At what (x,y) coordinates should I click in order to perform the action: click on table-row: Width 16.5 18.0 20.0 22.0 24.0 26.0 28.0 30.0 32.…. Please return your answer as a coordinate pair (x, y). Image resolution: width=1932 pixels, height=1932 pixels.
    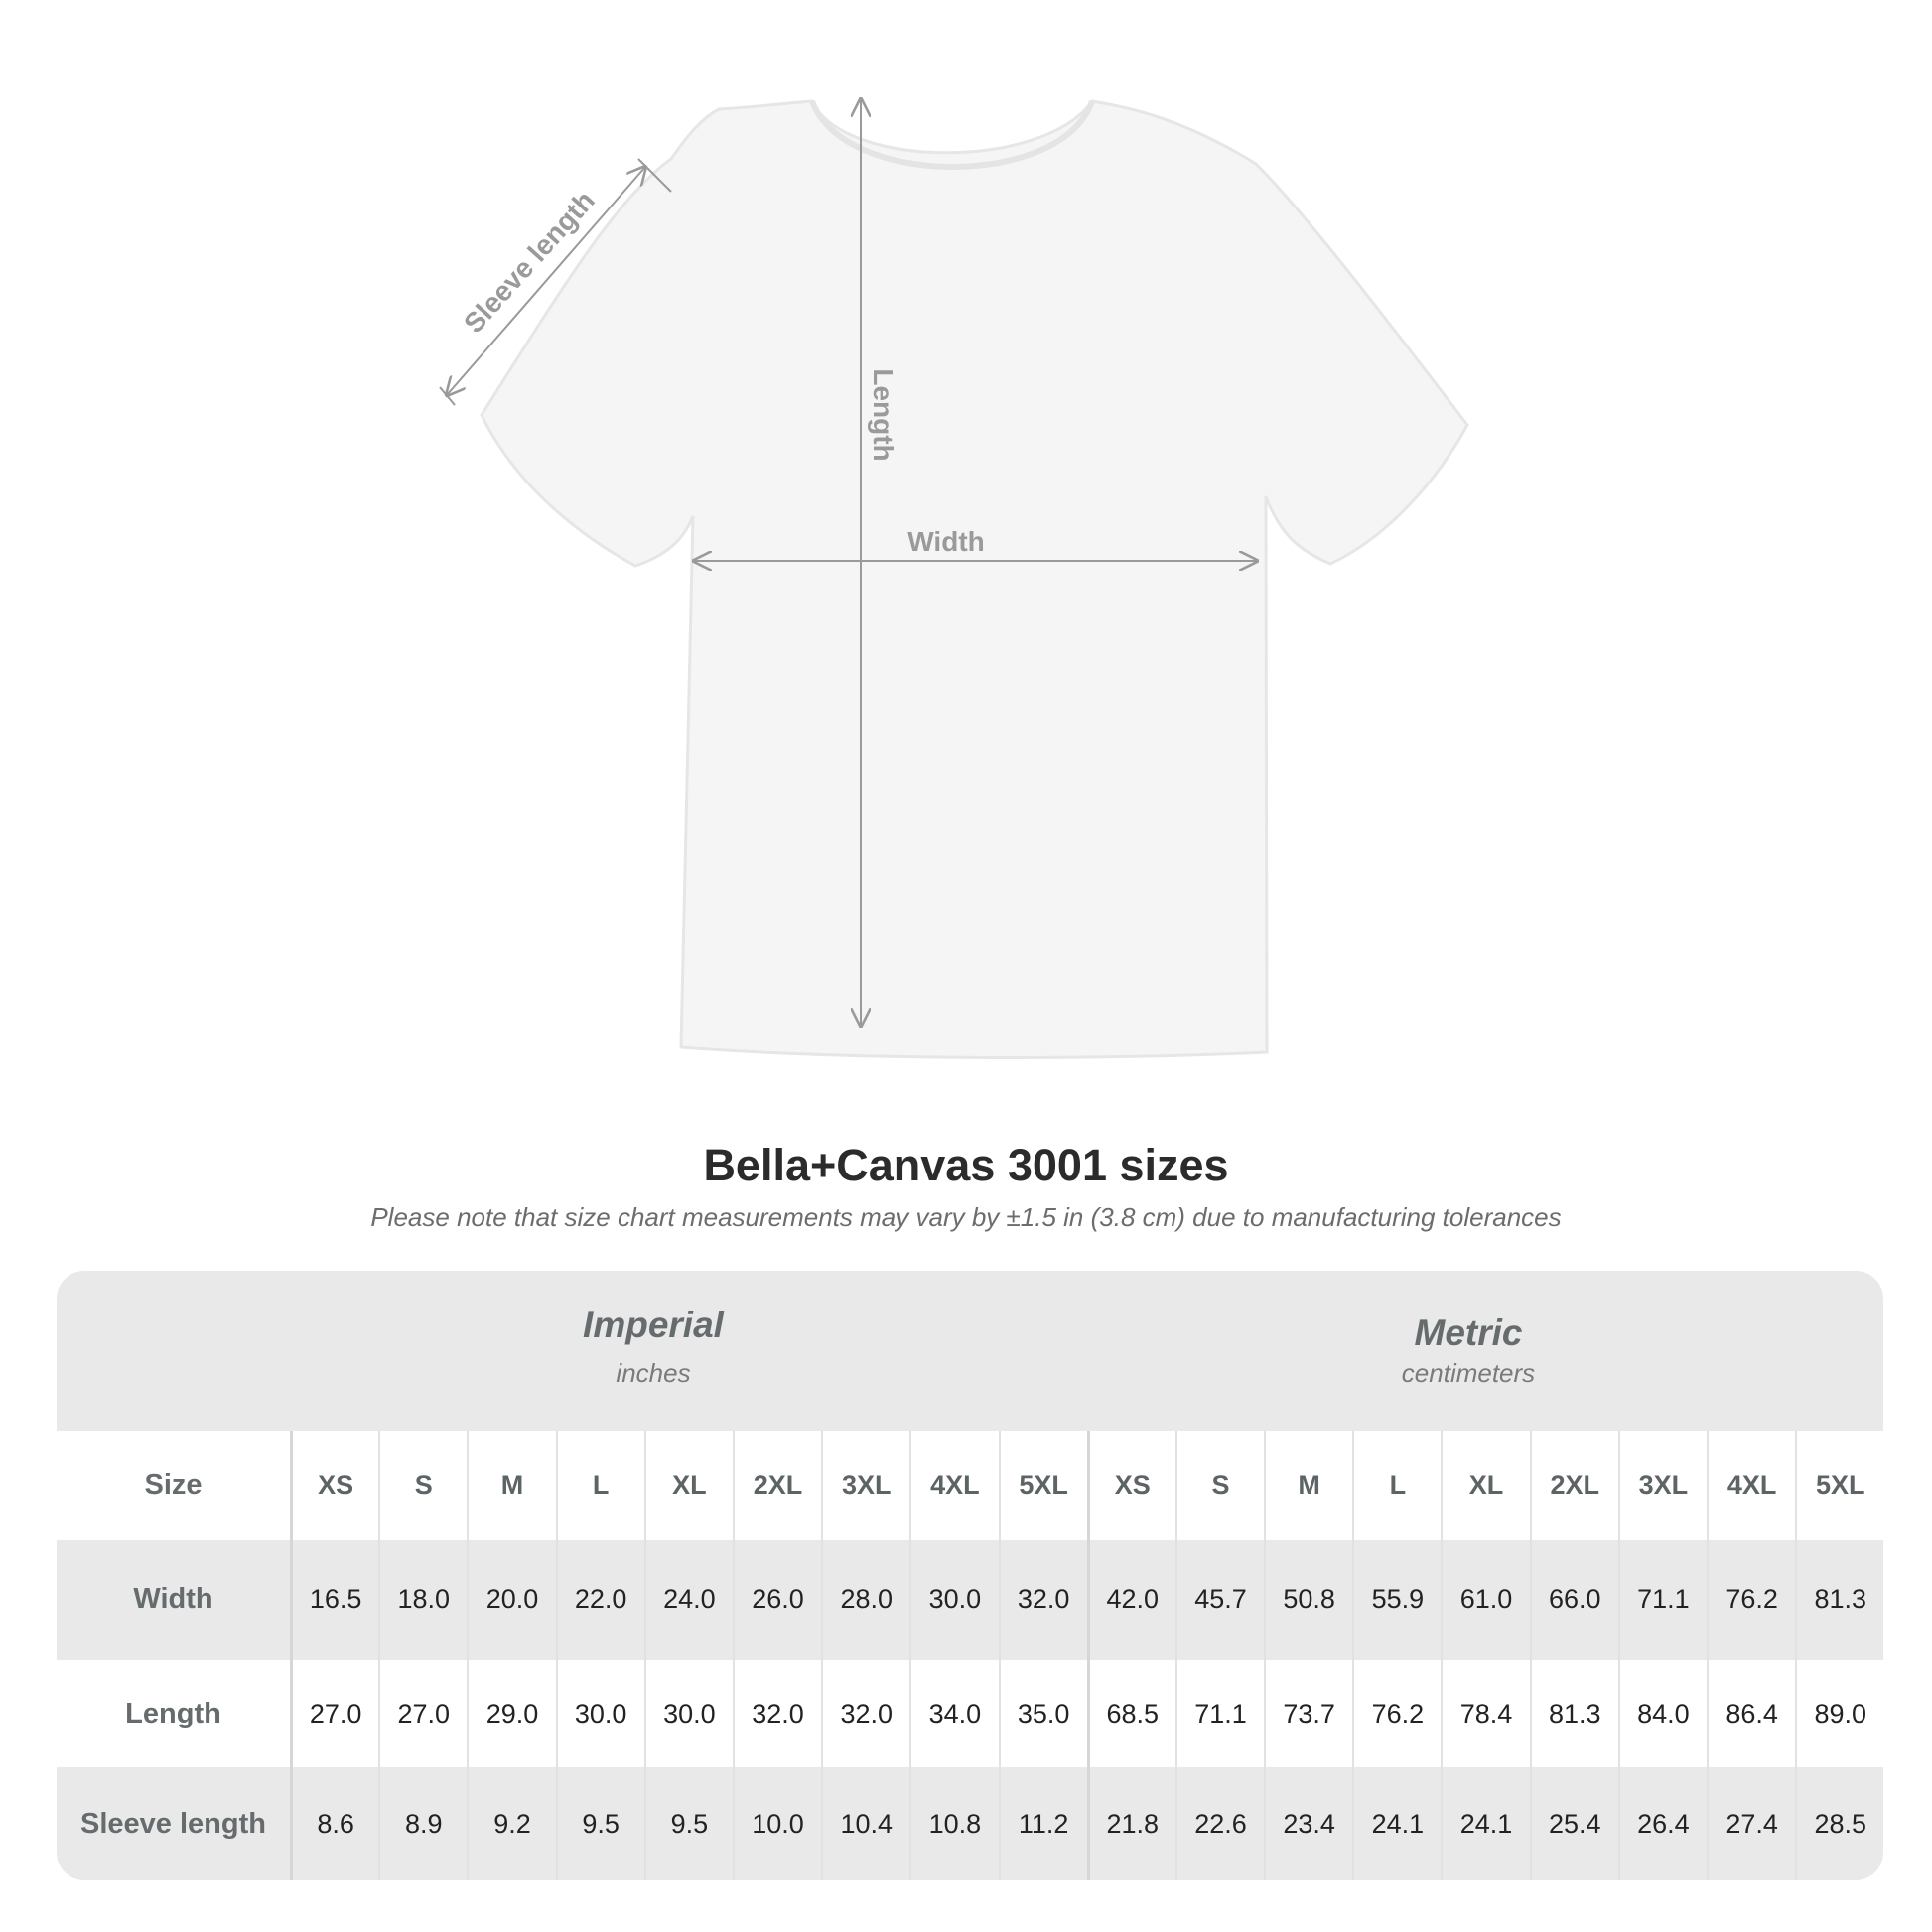
    Looking at the image, I should click on (970, 1600).